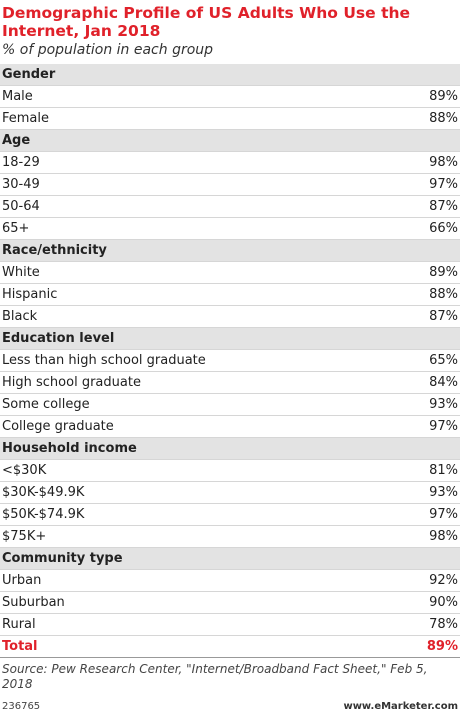 This screenshot has width=460, height=713. I want to click on data-row: $75K+ 98%, so click(230, 537).